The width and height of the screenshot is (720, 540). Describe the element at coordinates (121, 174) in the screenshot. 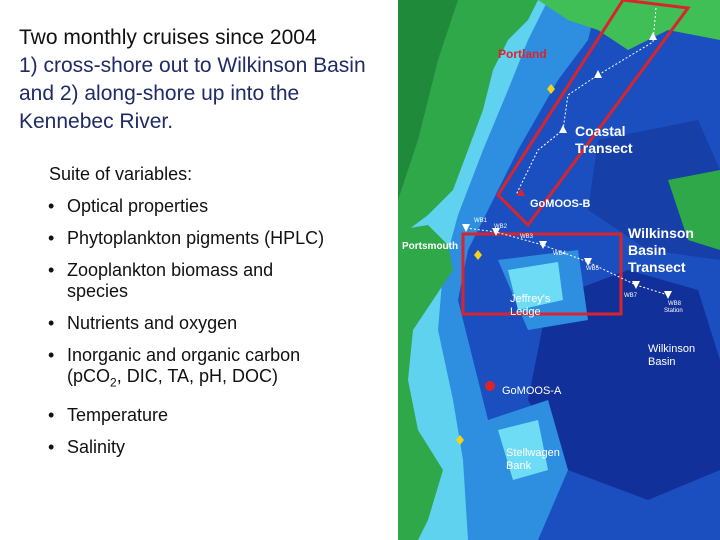

I see `suite-label: Suite of variables:` at that location.